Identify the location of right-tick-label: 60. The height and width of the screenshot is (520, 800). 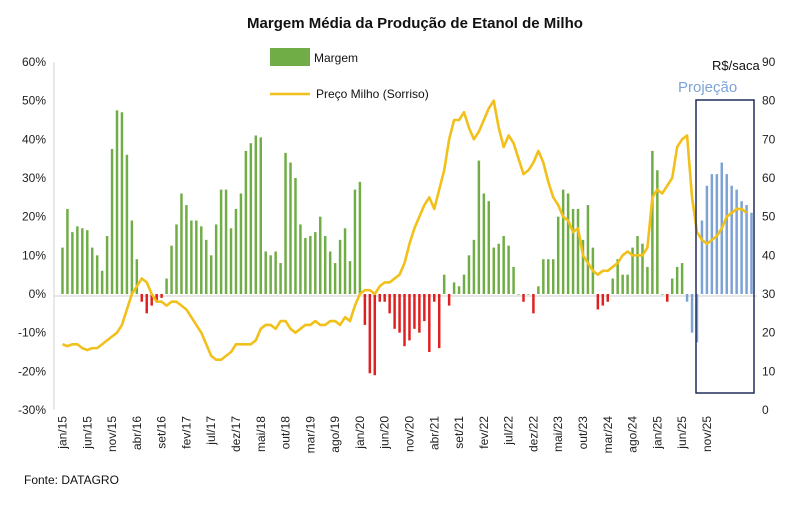
(769, 178).